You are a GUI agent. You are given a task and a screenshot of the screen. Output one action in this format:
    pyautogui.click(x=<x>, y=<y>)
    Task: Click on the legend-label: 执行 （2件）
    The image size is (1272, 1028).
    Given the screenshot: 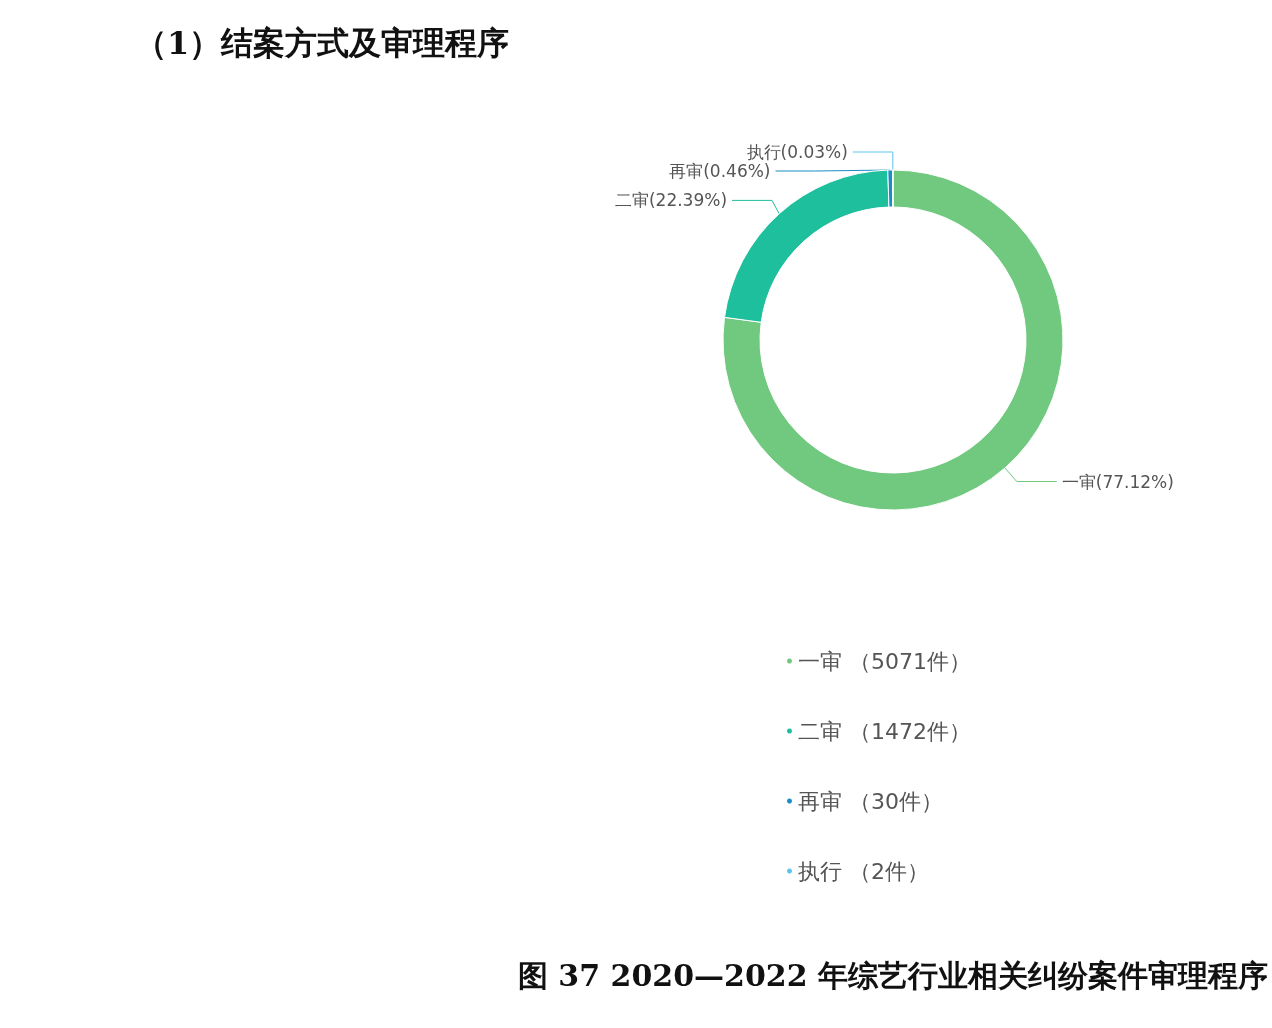 What is the action you would take?
    pyautogui.click(x=863, y=871)
    